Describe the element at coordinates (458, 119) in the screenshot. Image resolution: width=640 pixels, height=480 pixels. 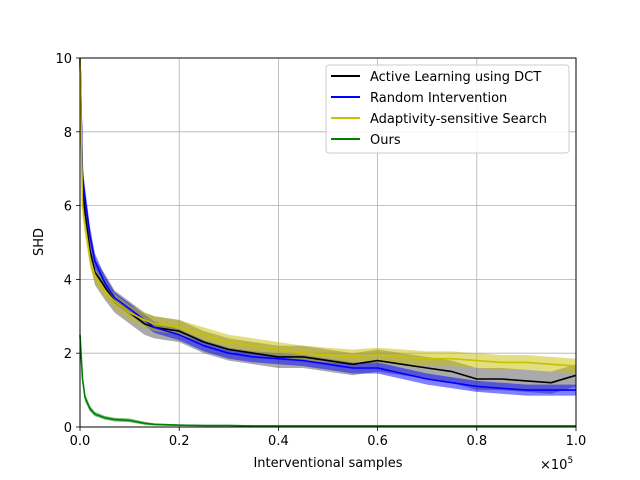
I see `legend-label-adaptivity-sensitive-search: Adaptivity-sensitive Search` at that location.